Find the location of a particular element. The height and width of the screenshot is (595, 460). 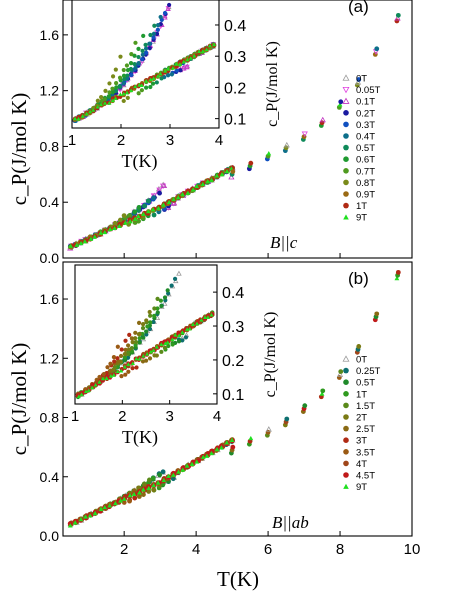

legend-label: 0.9T is located at coordinates (365, 195).